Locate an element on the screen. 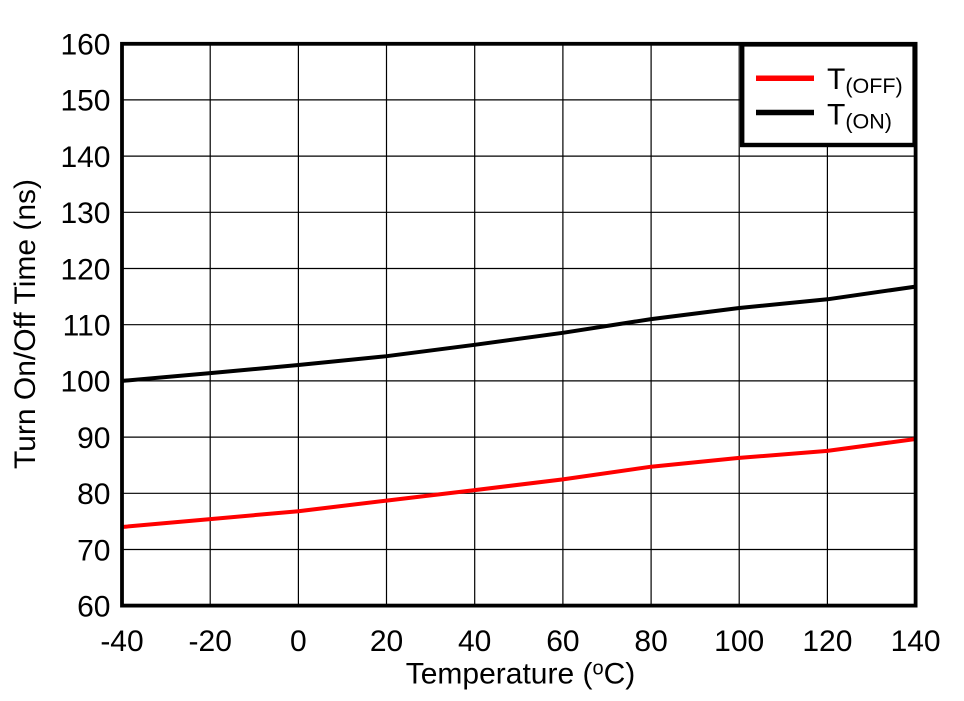  svg-text: 160 is located at coordinates (85, 45).